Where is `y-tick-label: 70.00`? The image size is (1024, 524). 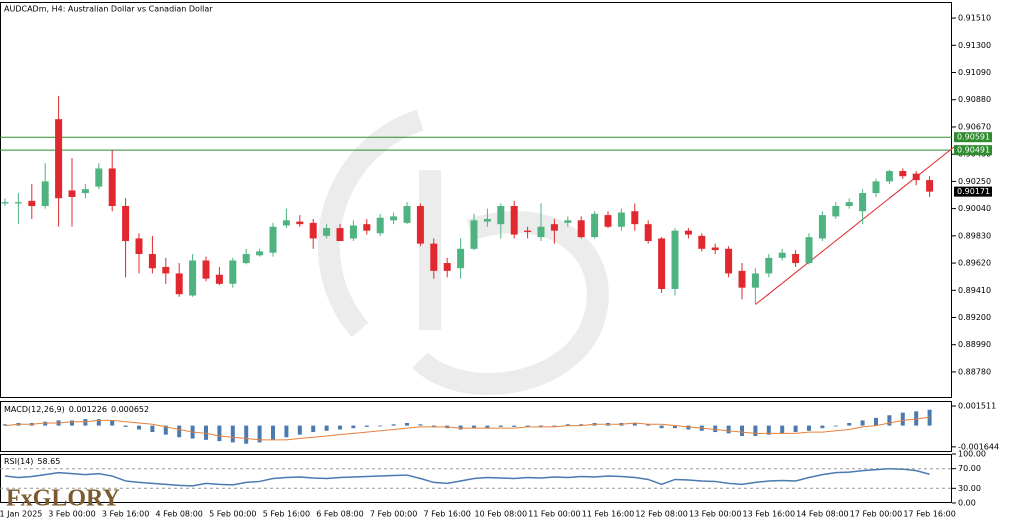 y-tick-label: 70.00 is located at coordinates (969, 468).